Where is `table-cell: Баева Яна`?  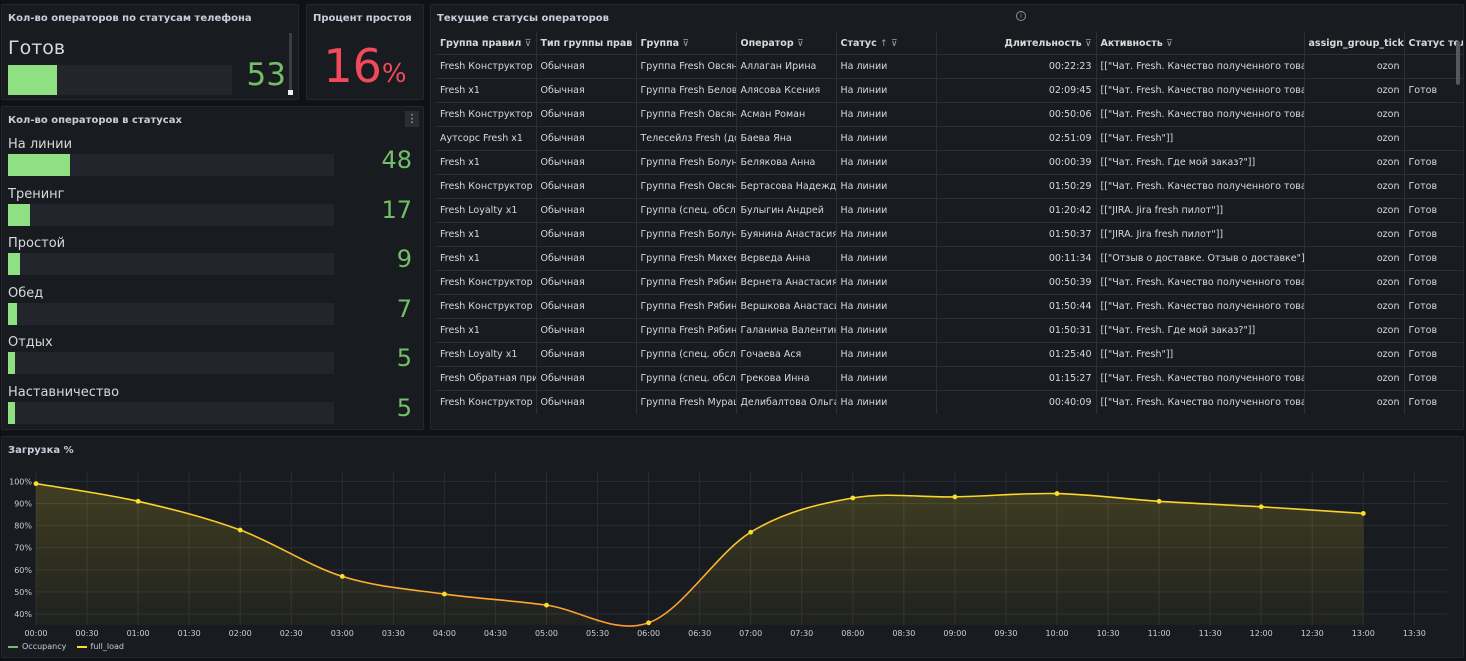
table-cell: Баева Яна is located at coordinates (785, 138).